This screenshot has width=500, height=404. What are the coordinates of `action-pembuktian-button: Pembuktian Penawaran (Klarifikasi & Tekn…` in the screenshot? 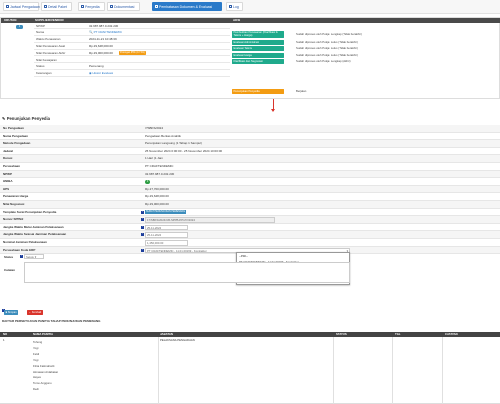 It's located at (258, 34).